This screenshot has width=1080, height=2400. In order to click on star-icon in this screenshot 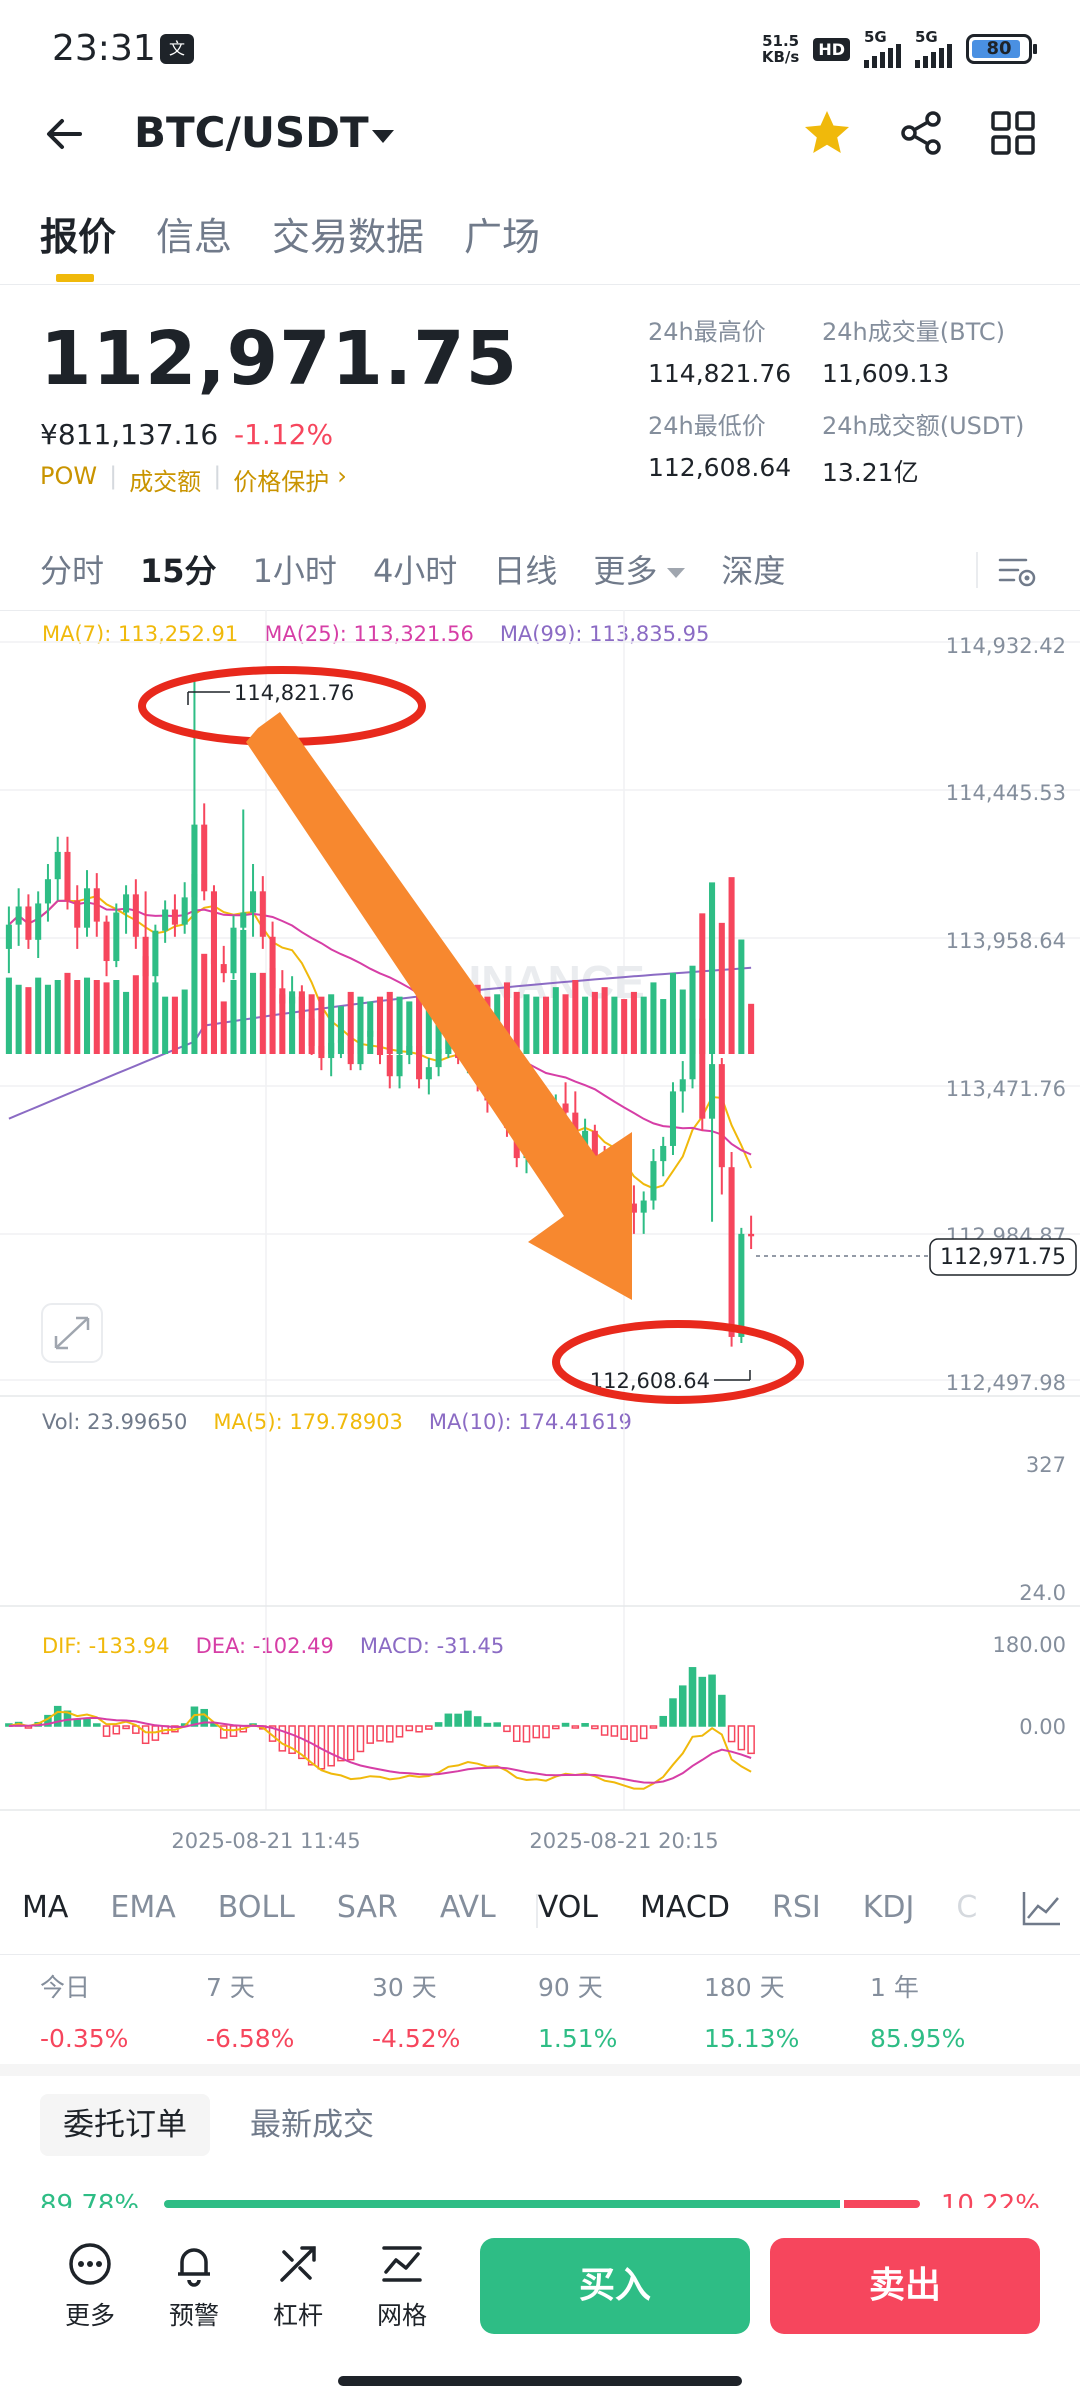, I will do `click(827, 133)`.